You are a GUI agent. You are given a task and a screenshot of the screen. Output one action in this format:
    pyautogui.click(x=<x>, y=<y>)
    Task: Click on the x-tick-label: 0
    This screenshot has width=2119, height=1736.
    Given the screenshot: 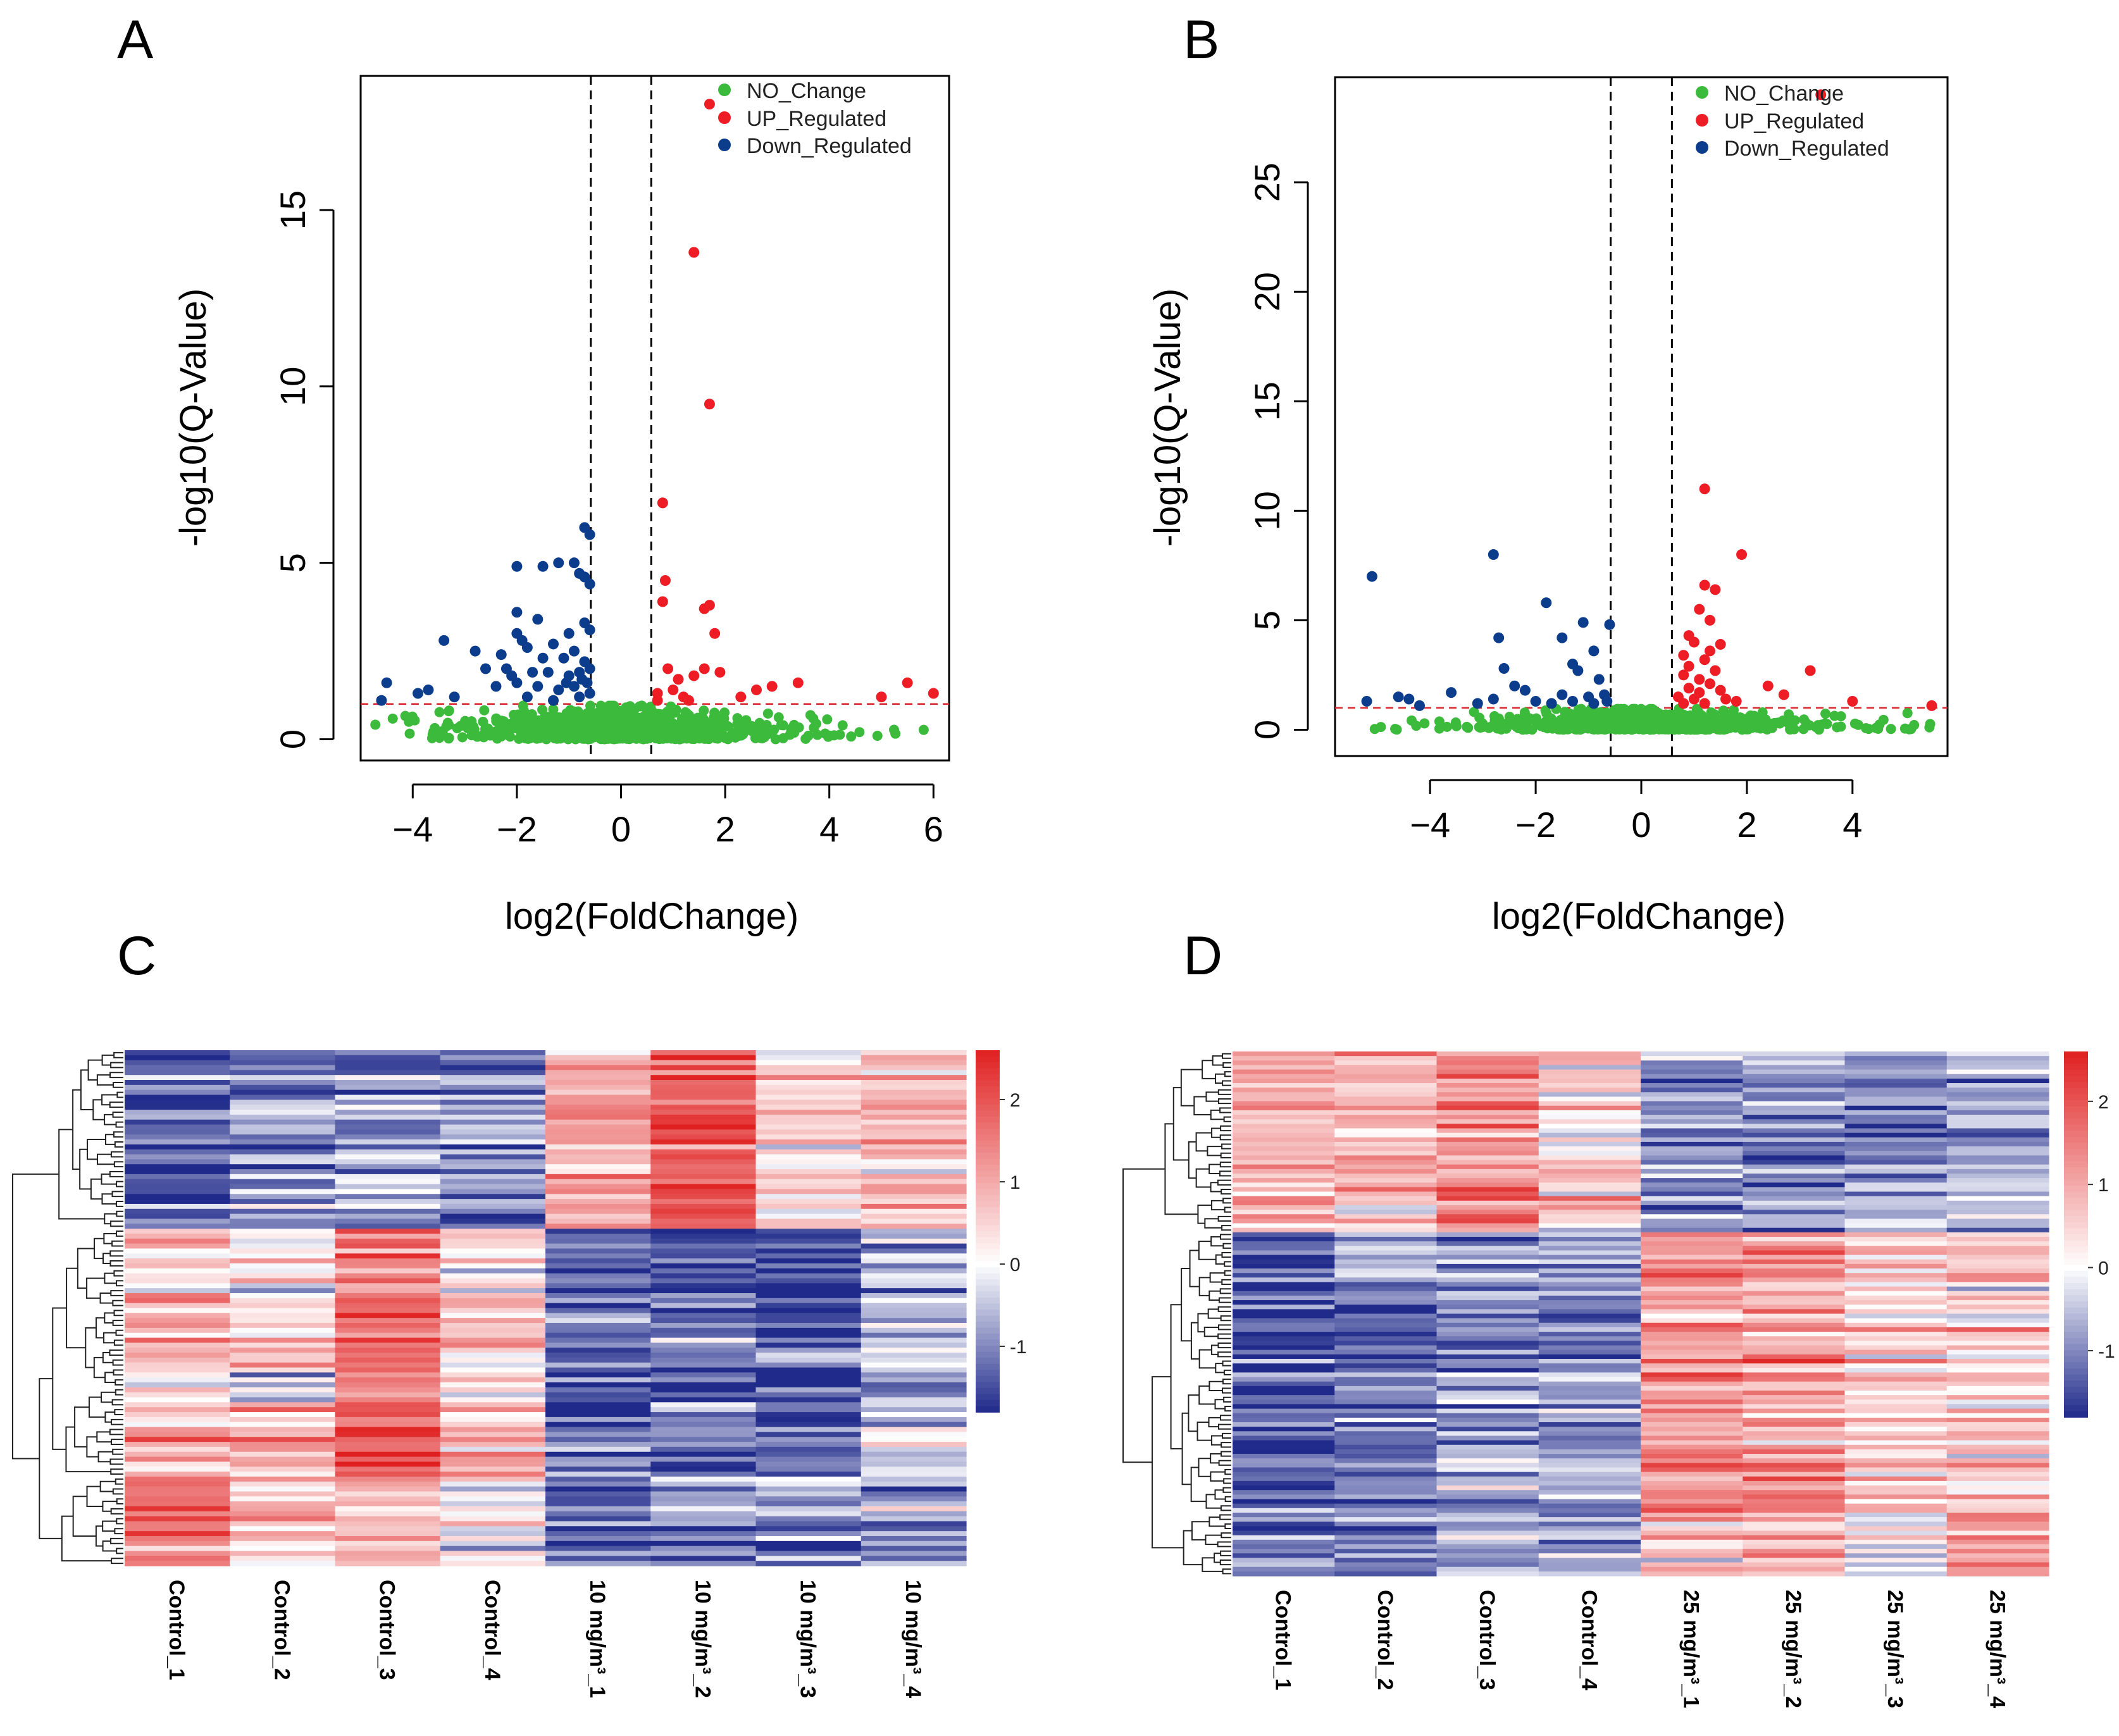 What is the action you would take?
    pyautogui.click(x=1641, y=825)
    